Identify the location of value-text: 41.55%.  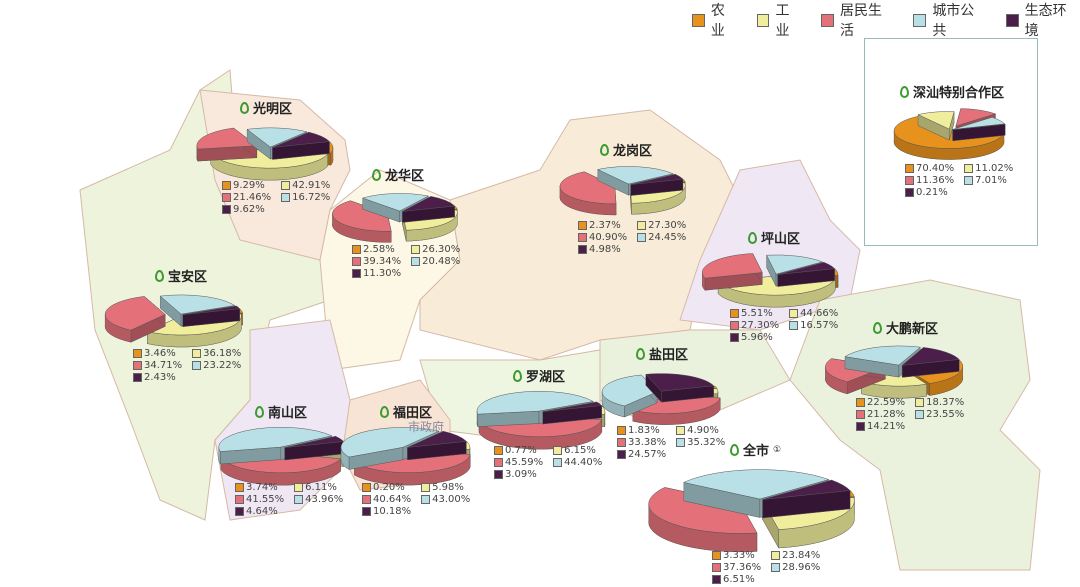
(265, 499).